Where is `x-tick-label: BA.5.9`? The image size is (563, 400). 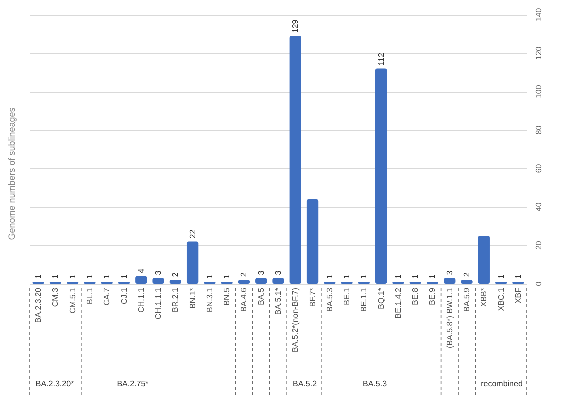
x-tick-label: BA.5.9 is located at coordinates (467, 299).